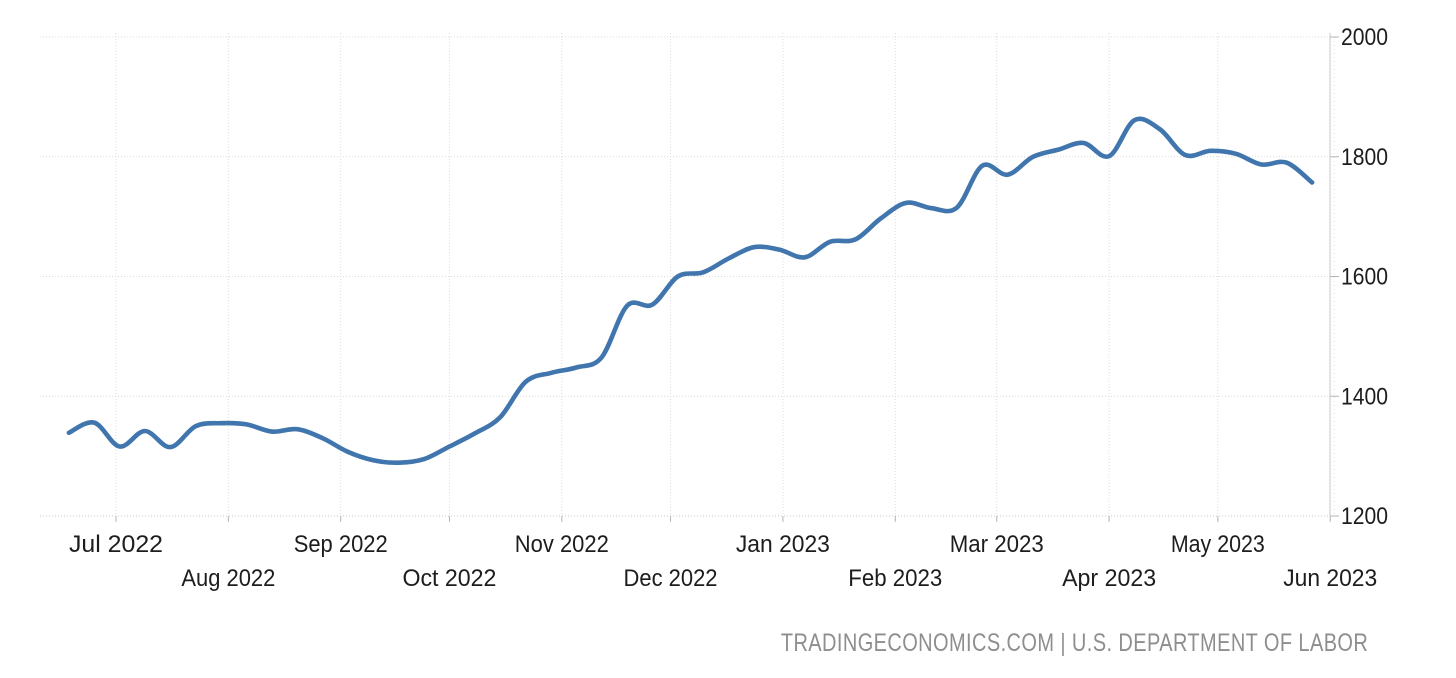 Image resolution: width=1456 pixels, height=678 pixels. I want to click on x-axis-tick-label: Jul 2022, so click(116, 544).